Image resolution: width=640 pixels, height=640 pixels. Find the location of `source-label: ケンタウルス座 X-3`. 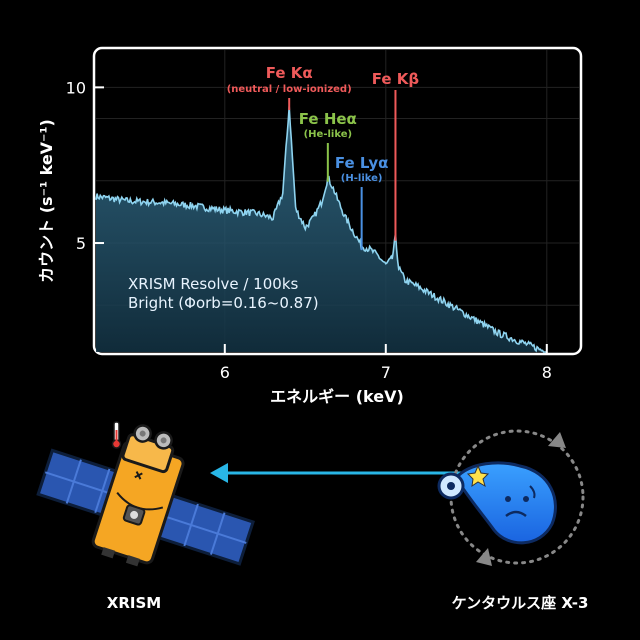

source-label: ケンタウルス座 X-3 is located at coordinates (520, 603).